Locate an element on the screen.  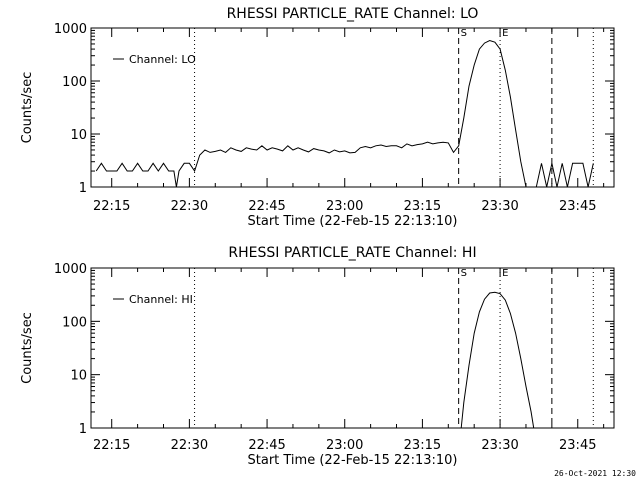
series-line is located at coordinates (497, 360).